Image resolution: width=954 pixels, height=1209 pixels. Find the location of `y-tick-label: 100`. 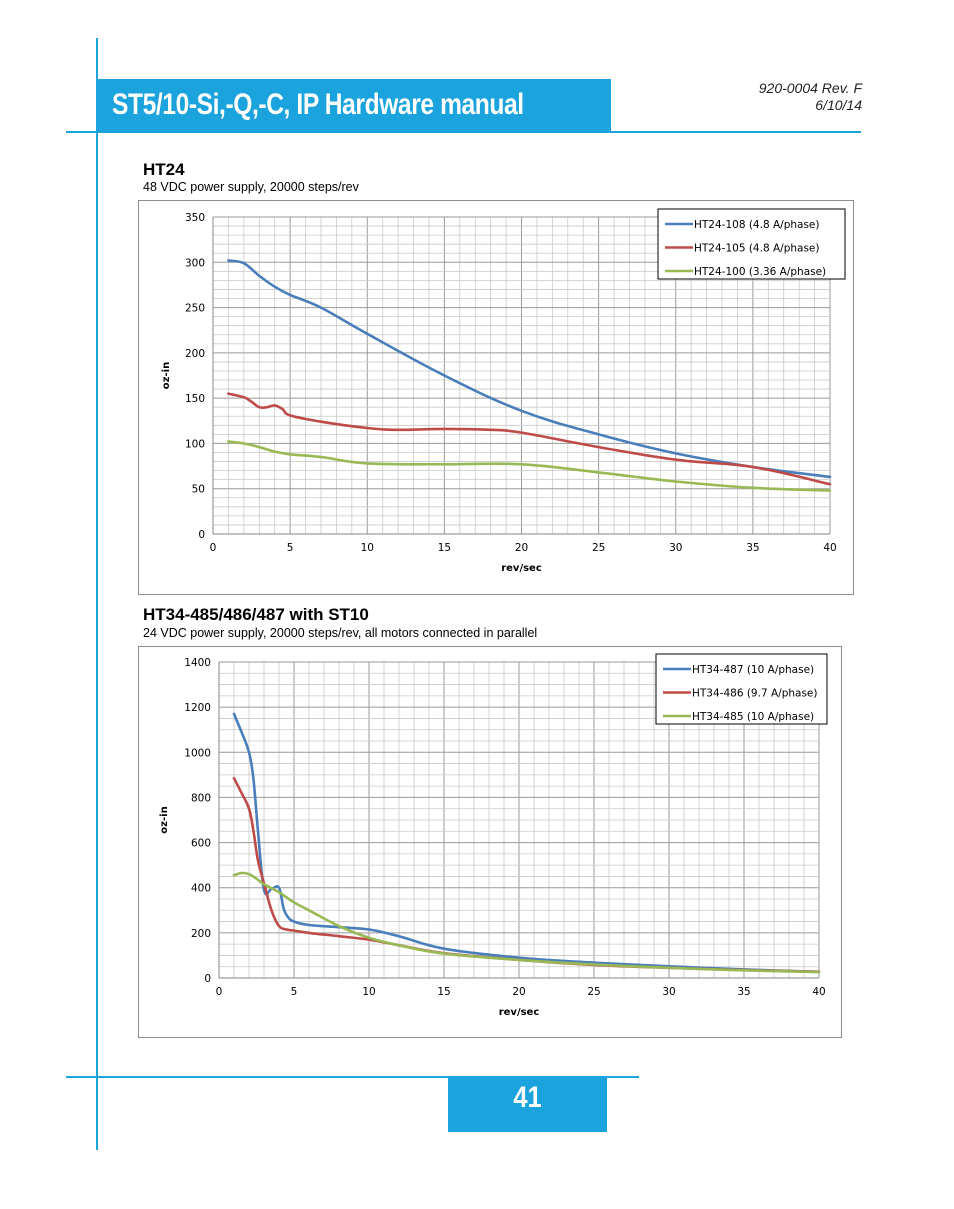

y-tick-label: 100 is located at coordinates (195, 444).